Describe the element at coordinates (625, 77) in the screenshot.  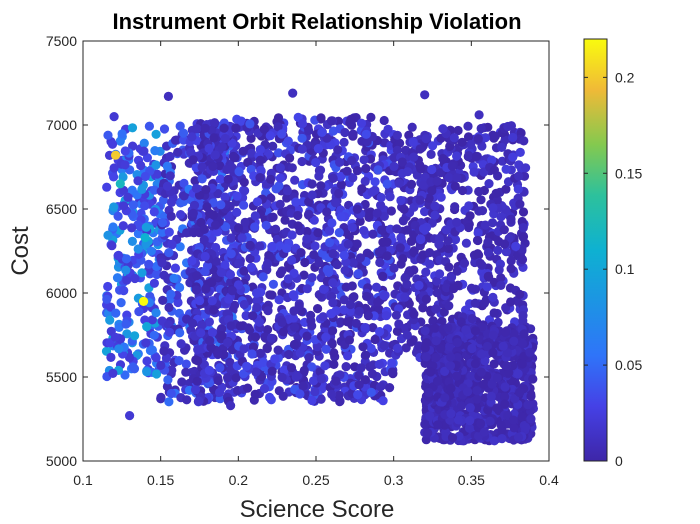
I see `colorbar-tick-label: 0.2` at that location.